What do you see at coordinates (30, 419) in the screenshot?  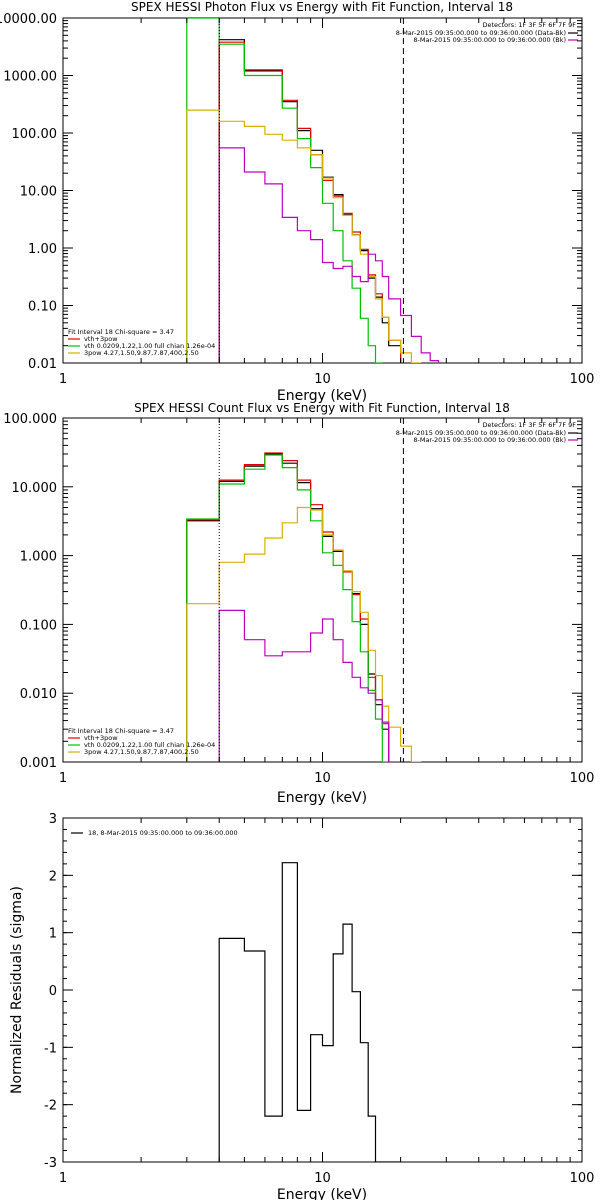 I see `y-tick-label: 100.000` at bounding box center [30, 419].